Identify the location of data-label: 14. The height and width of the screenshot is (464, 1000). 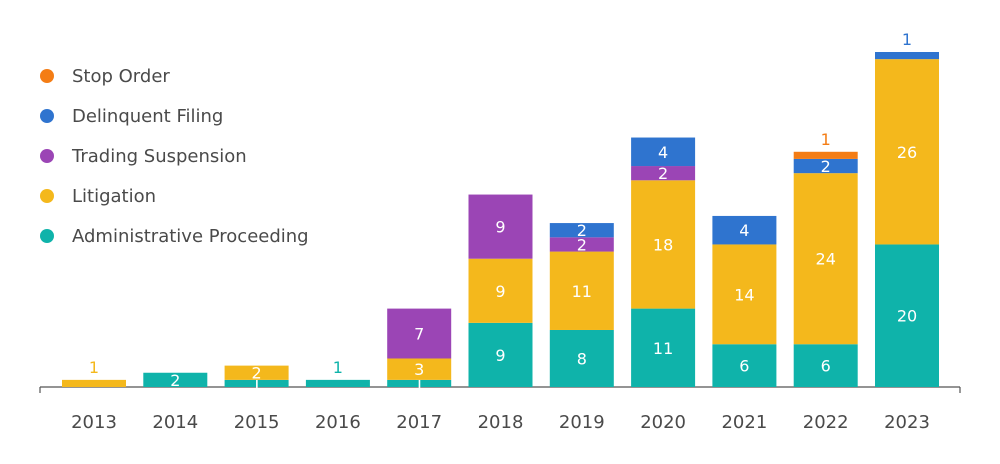
(744, 294).